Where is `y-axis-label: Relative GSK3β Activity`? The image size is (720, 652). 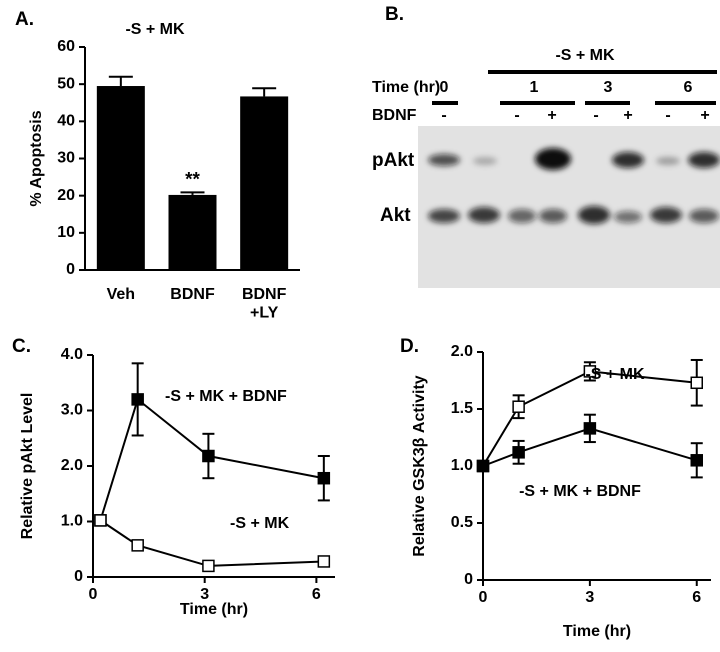 y-axis-label: Relative GSK3β Activity is located at coordinates (419, 465).